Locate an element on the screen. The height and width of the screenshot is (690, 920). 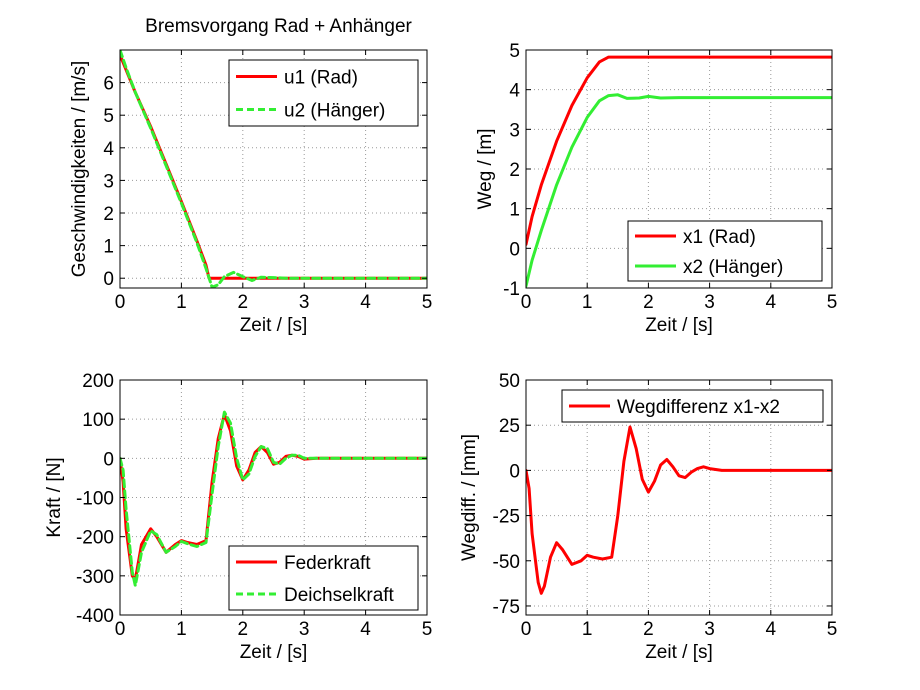
series-line-wegdifferenz-x1-x2 is located at coordinates (679, 510).